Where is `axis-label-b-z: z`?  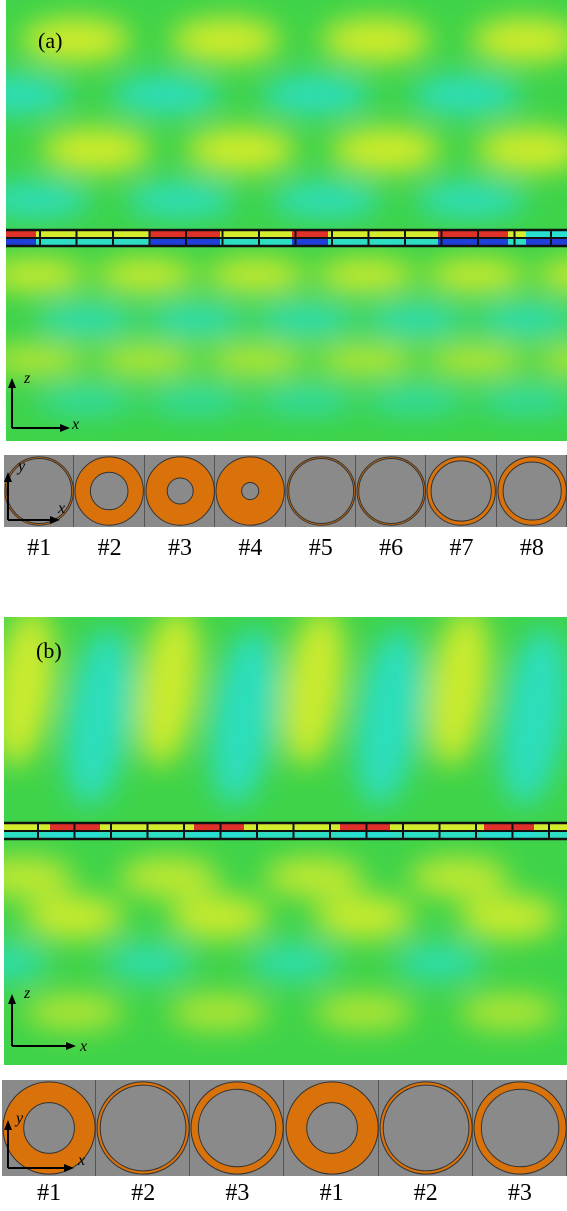
axis-label-b-z: z is located at coordinates (27, 993).